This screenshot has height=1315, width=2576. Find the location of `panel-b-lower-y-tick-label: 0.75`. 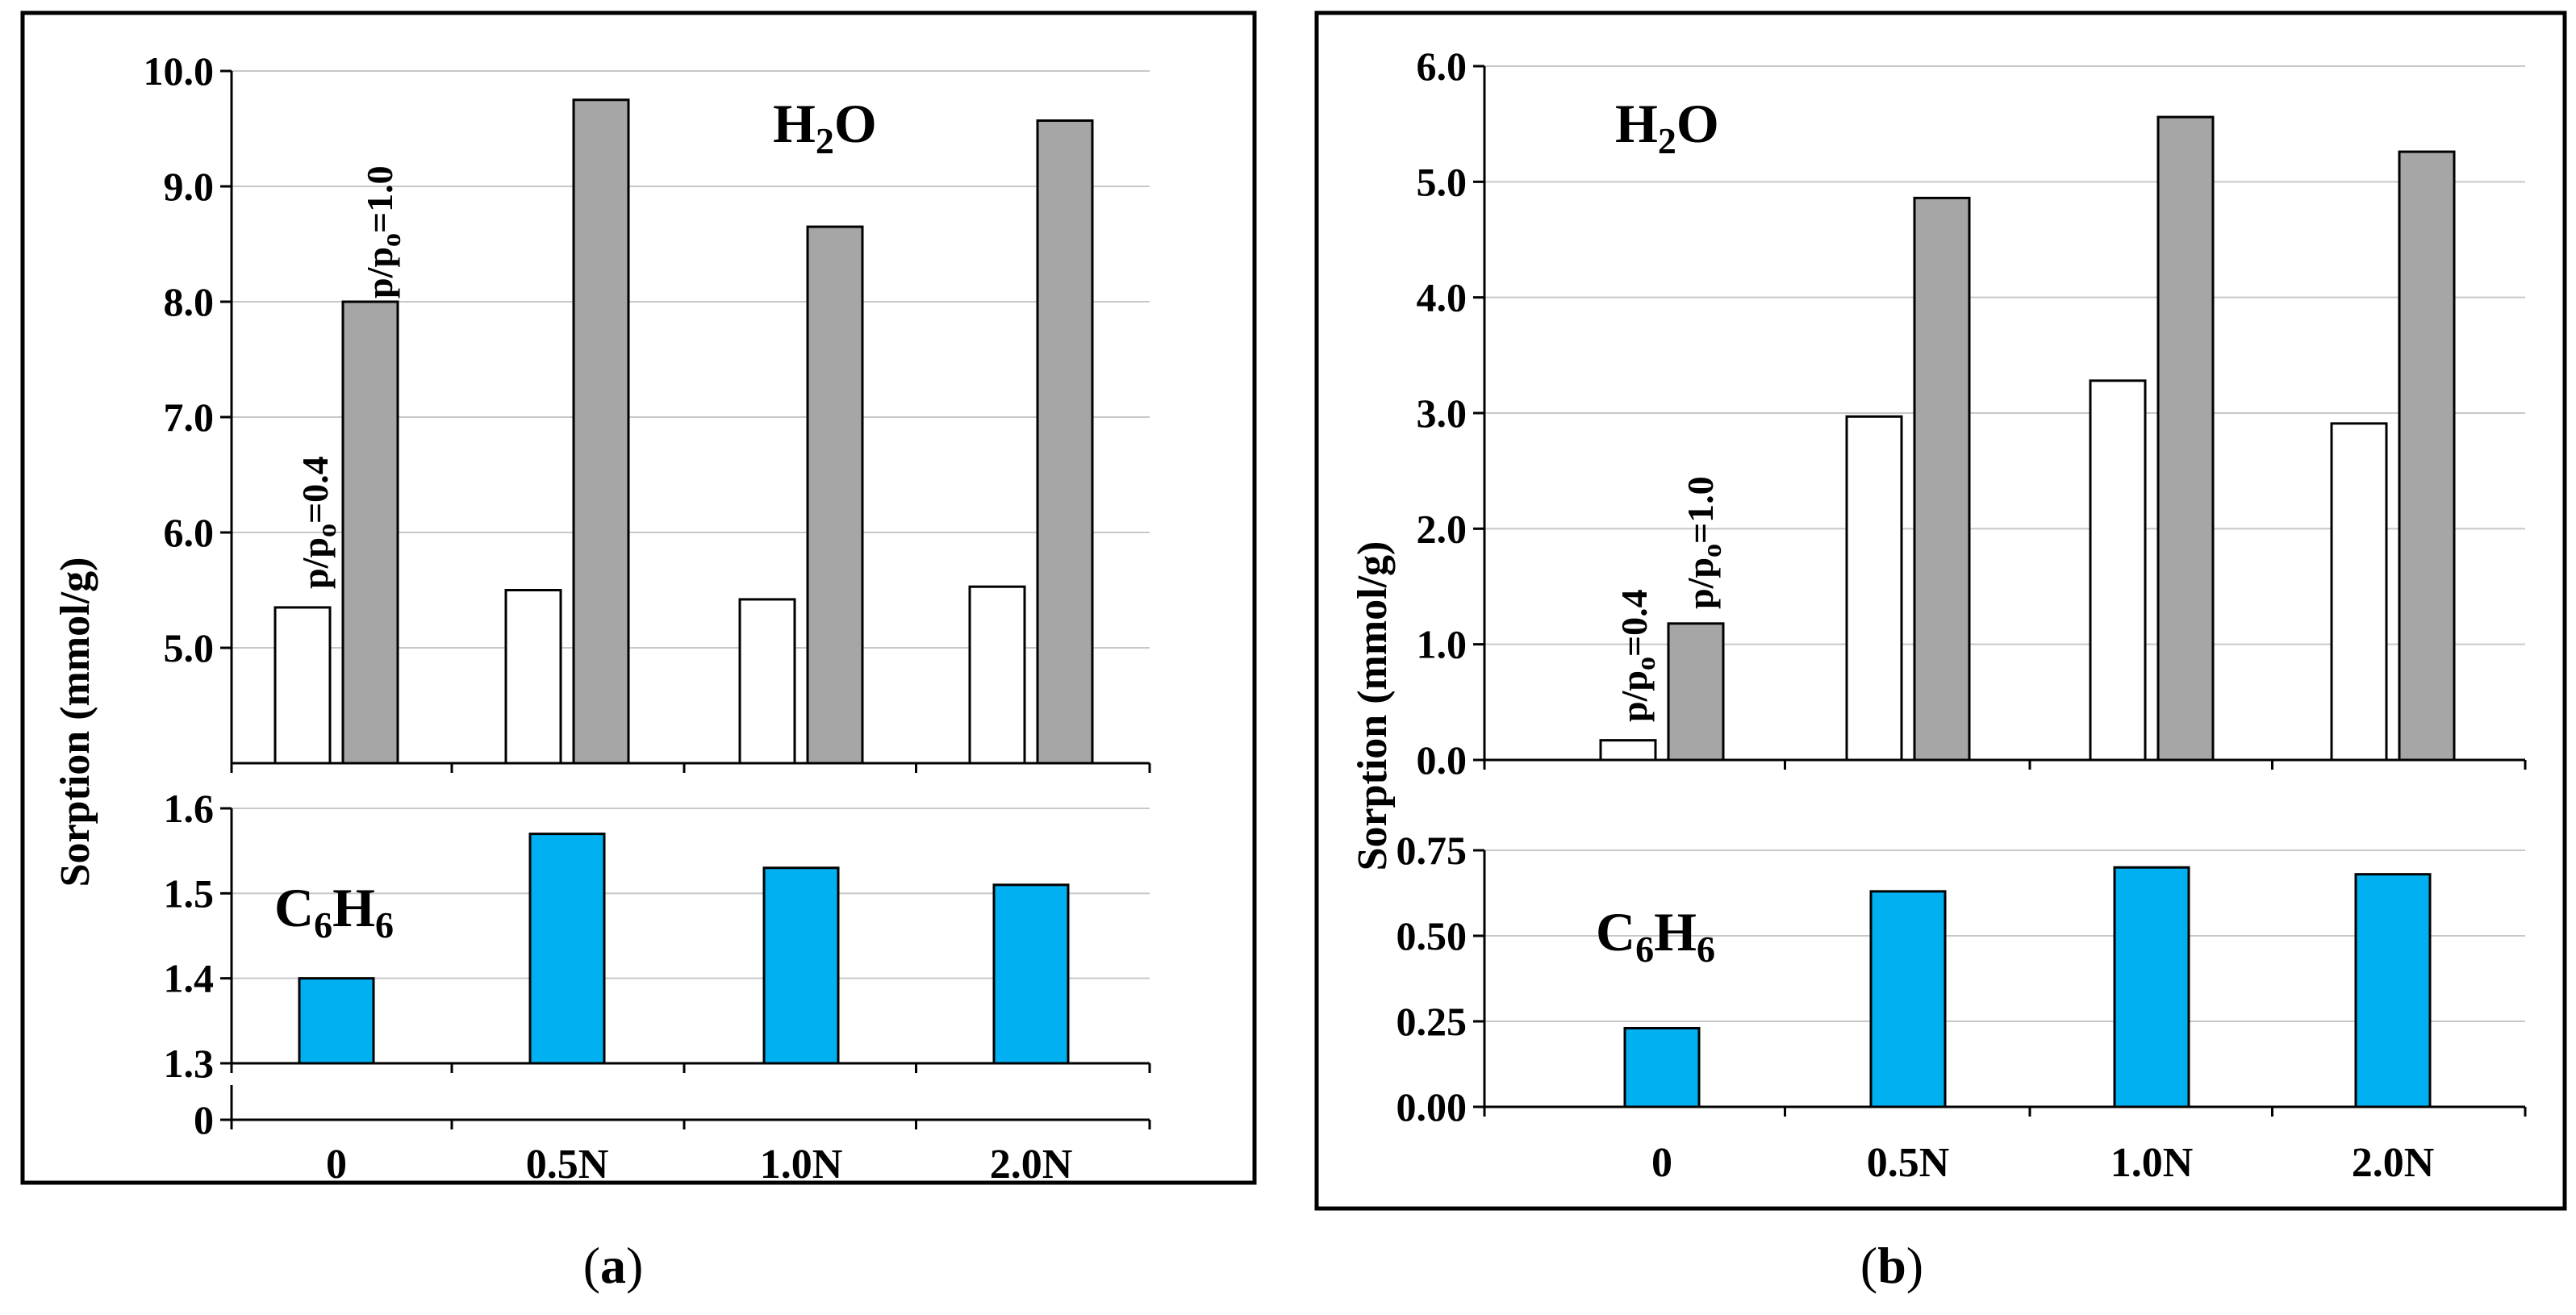

panel-b-lower-y-tick-label: 0.75 is located at coordinates (1432, 850).